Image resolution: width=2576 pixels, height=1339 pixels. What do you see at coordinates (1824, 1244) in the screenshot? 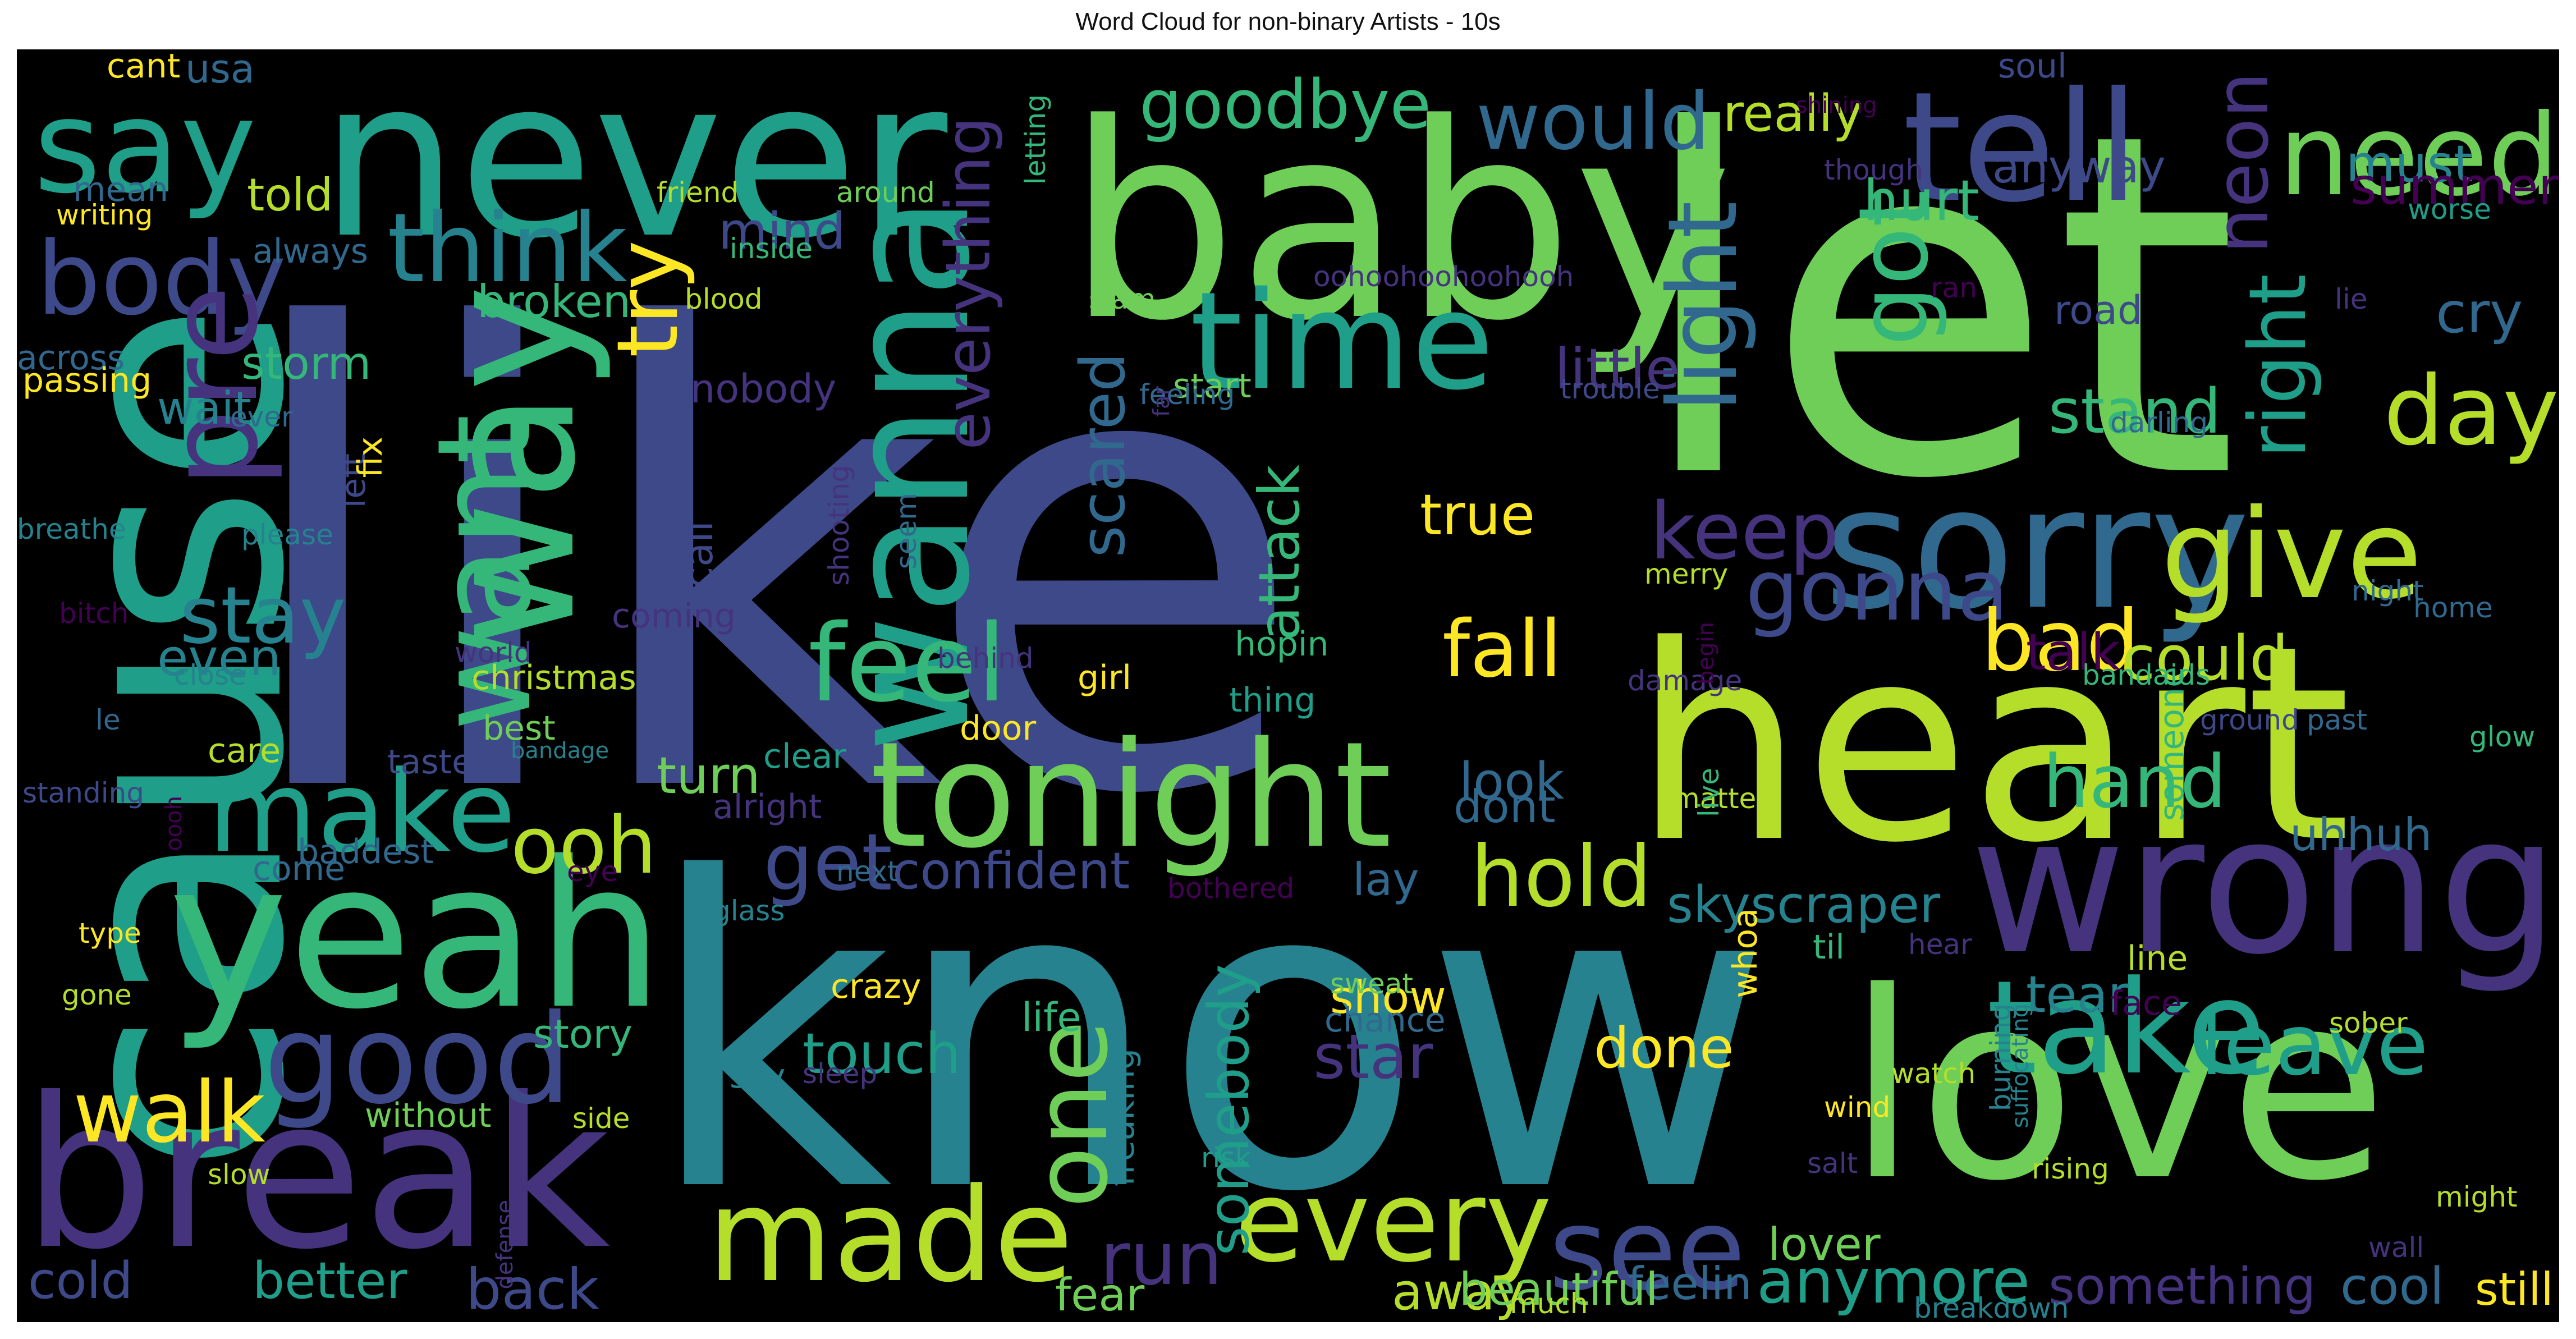
I see `word-lover: lover` at bounding box center [1824, 1244].